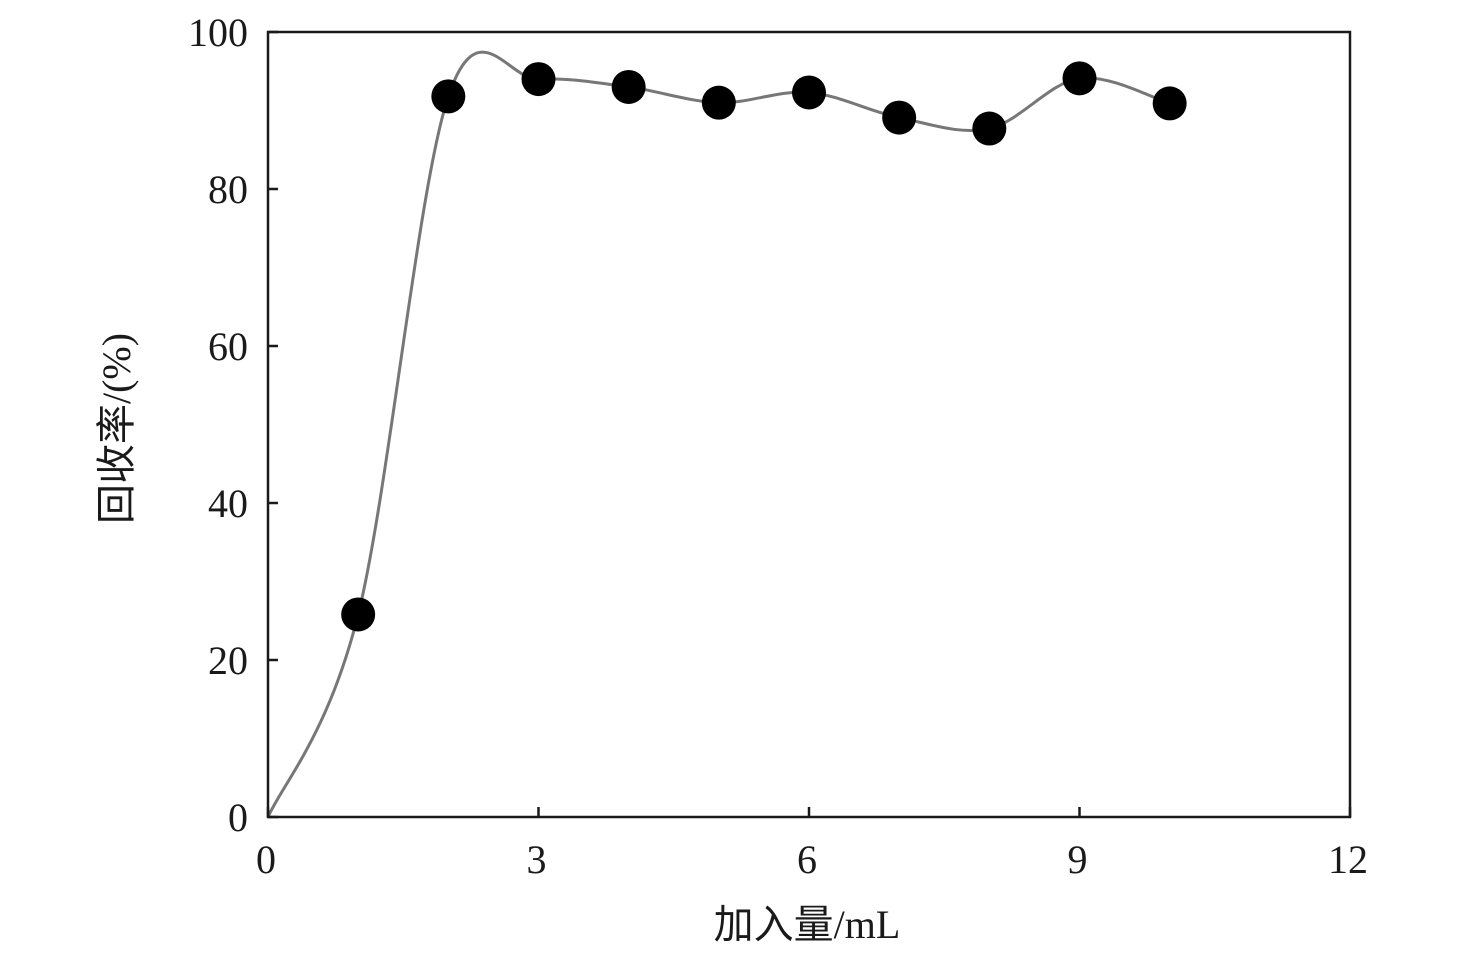 The height and width of the screenshot is (962, 1476). I want to click on x-tick-label-2: 6, so click(807, 859).